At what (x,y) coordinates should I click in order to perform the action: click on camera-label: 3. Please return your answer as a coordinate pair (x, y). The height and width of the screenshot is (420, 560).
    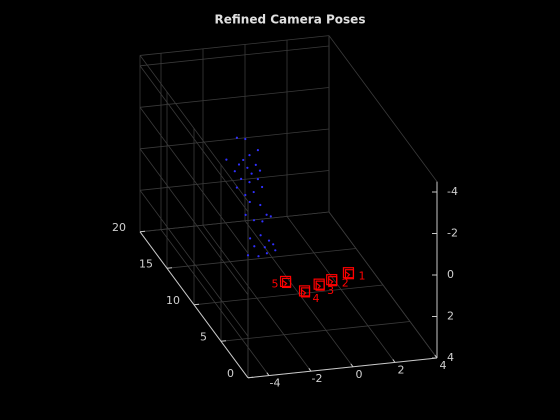
    Looking at the image, I should click on (330, 290).